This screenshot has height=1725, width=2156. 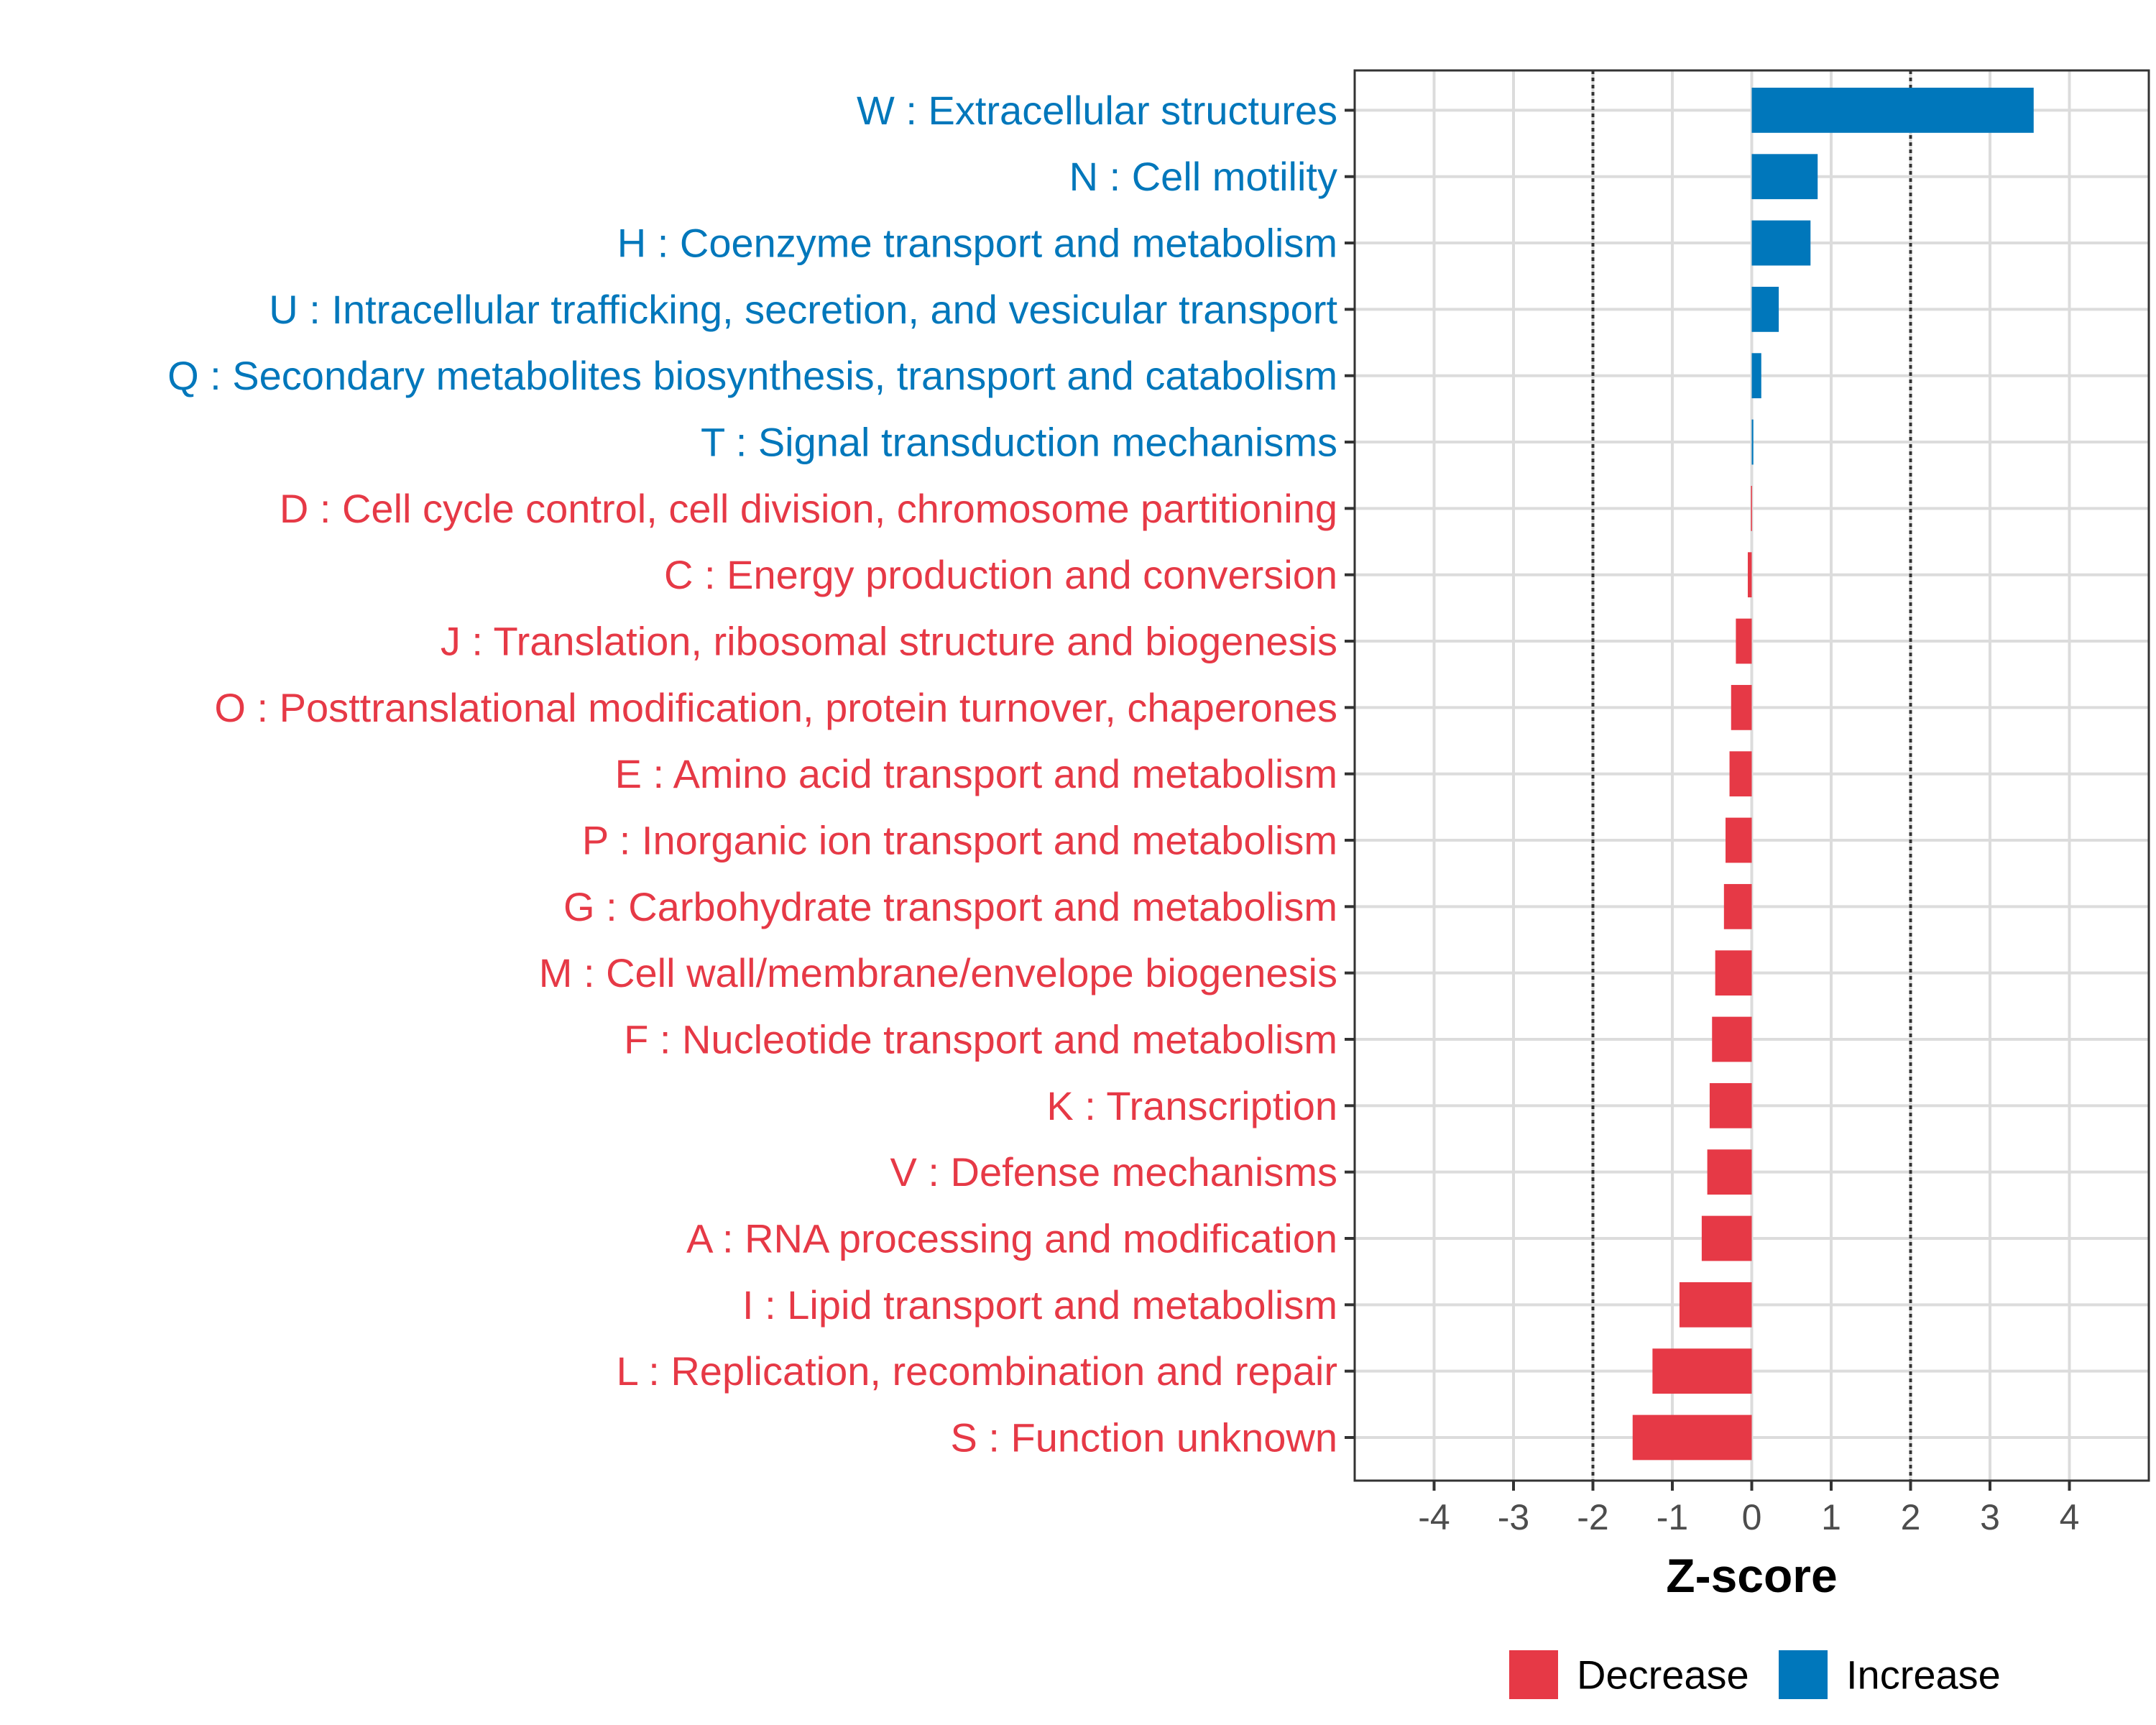 What do you see at coordinates (2070, 1517) in the screenshot?
I see `x-tick-label: 4` at bounding box center [2070, 1517].